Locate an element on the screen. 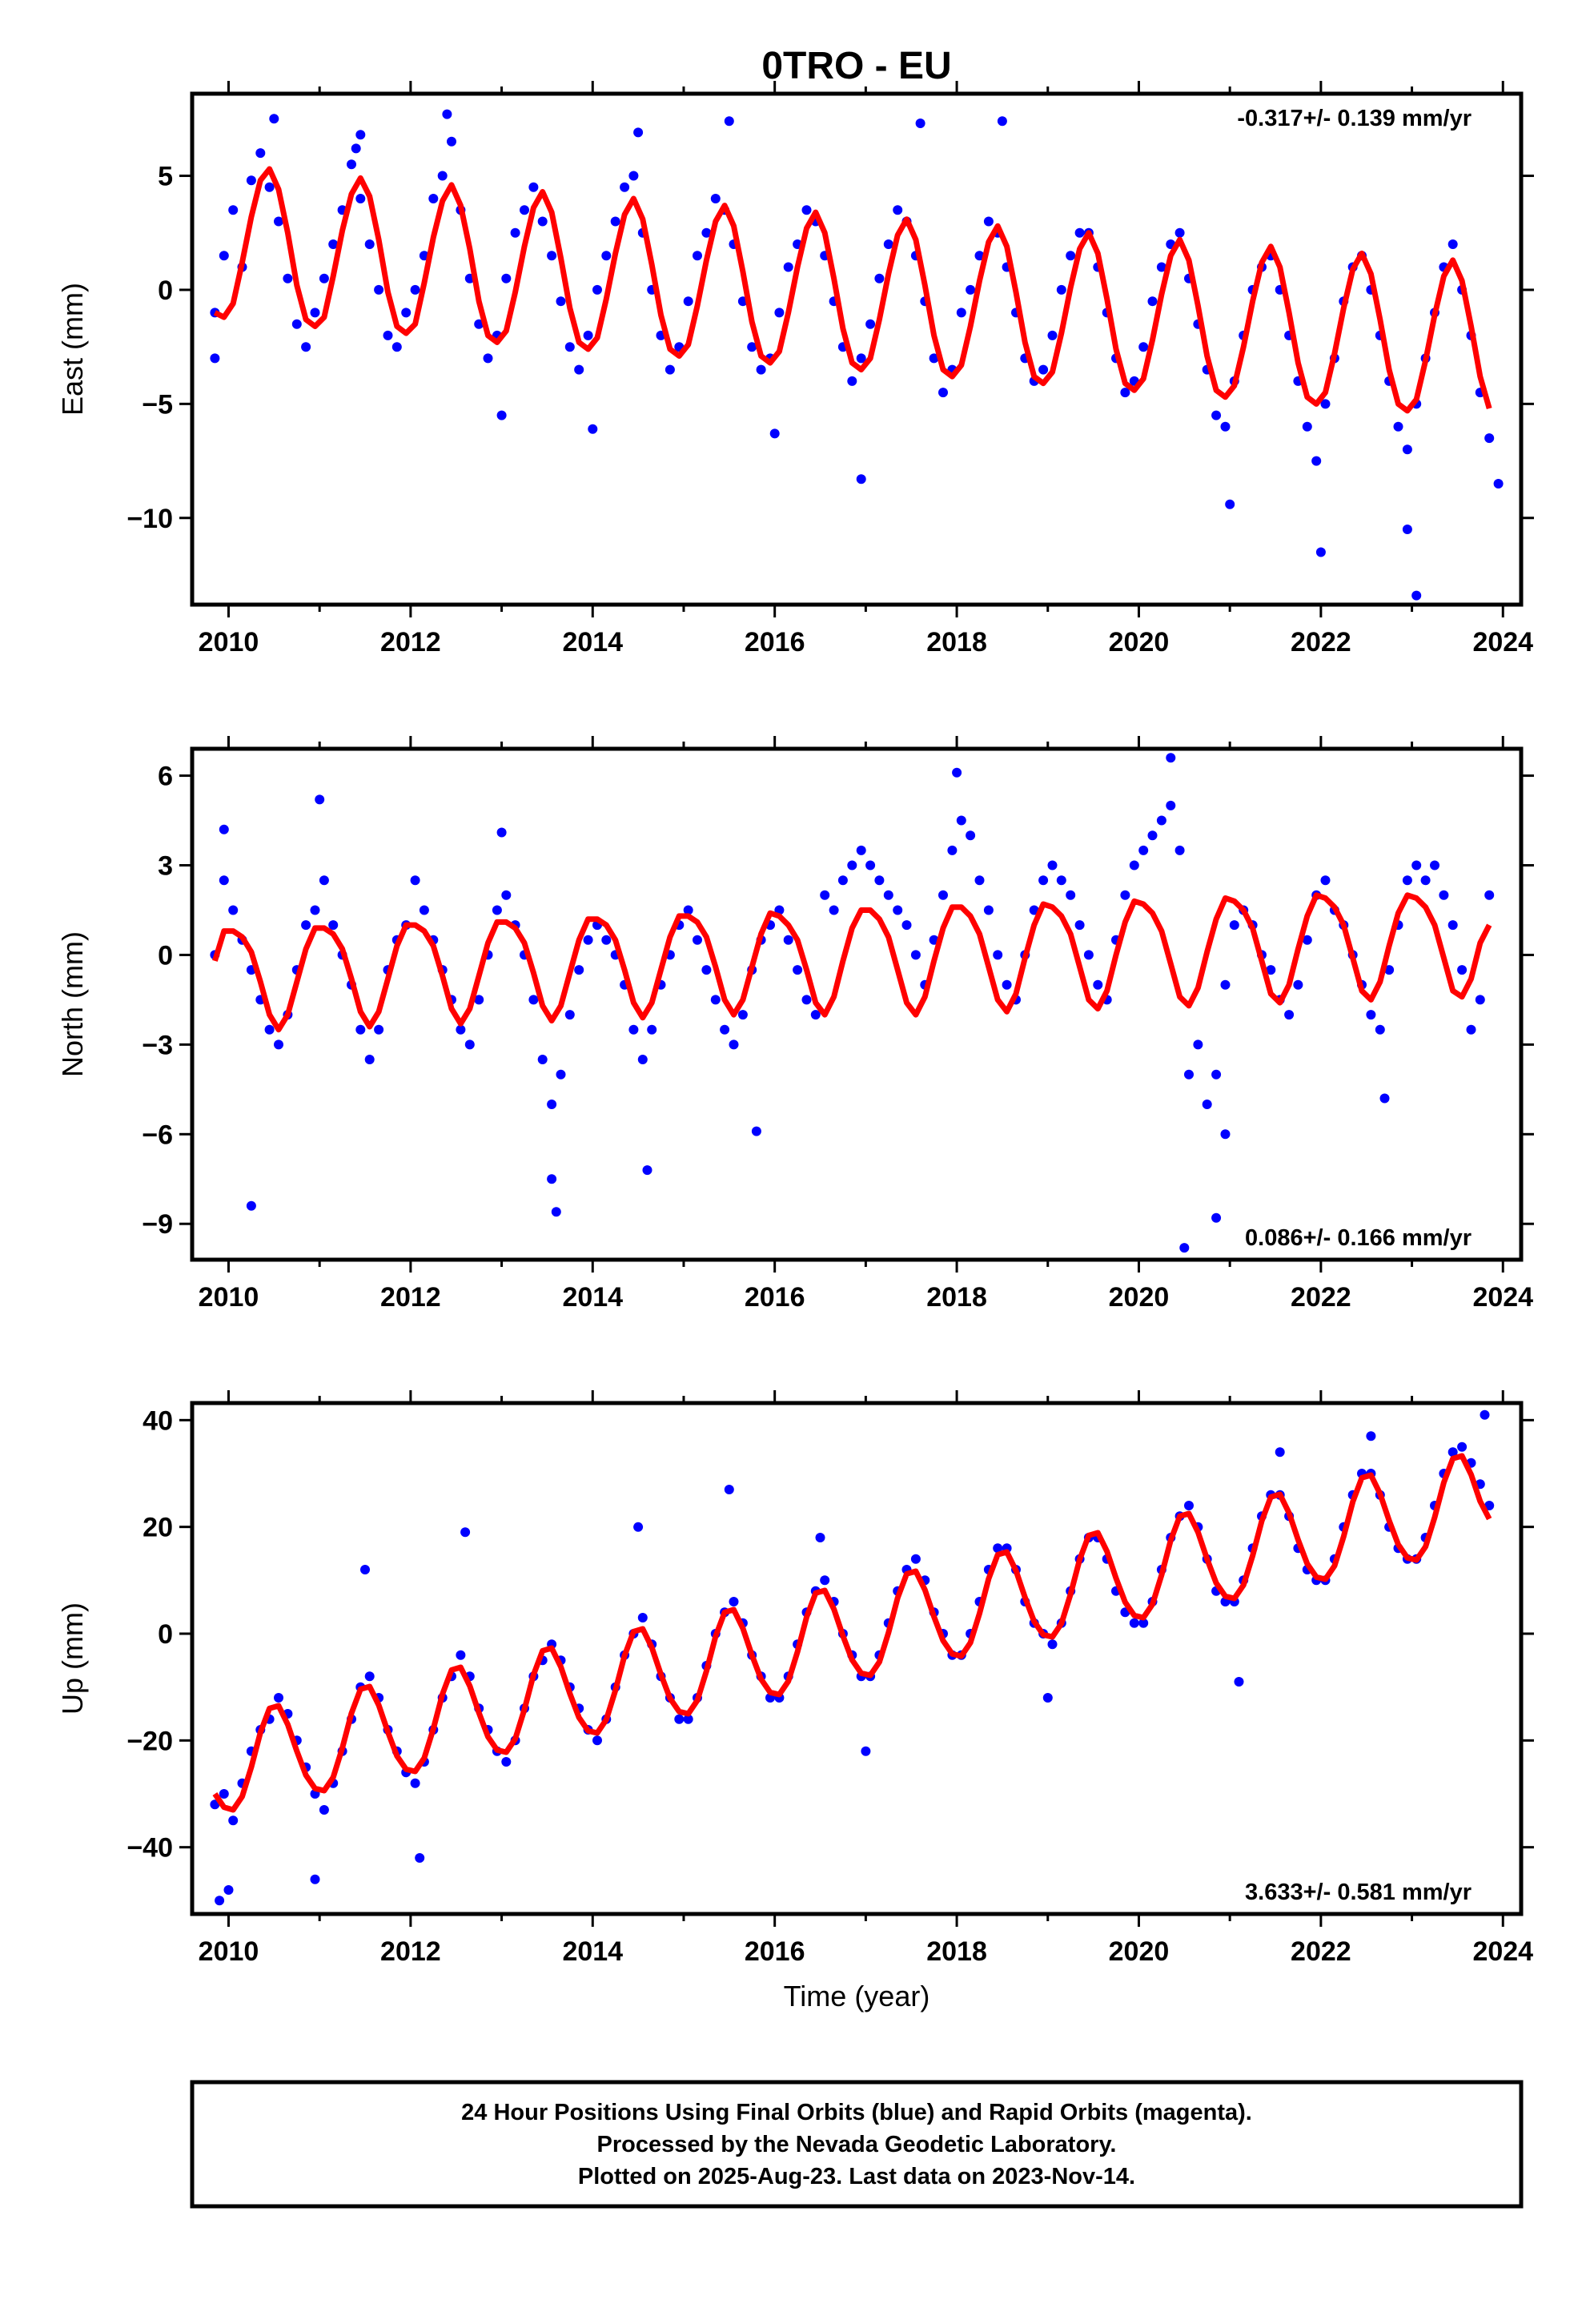 This screenshot has height=2324, width=1590. y-axis-label: North (mm) is located at coordinates (72, 1004).